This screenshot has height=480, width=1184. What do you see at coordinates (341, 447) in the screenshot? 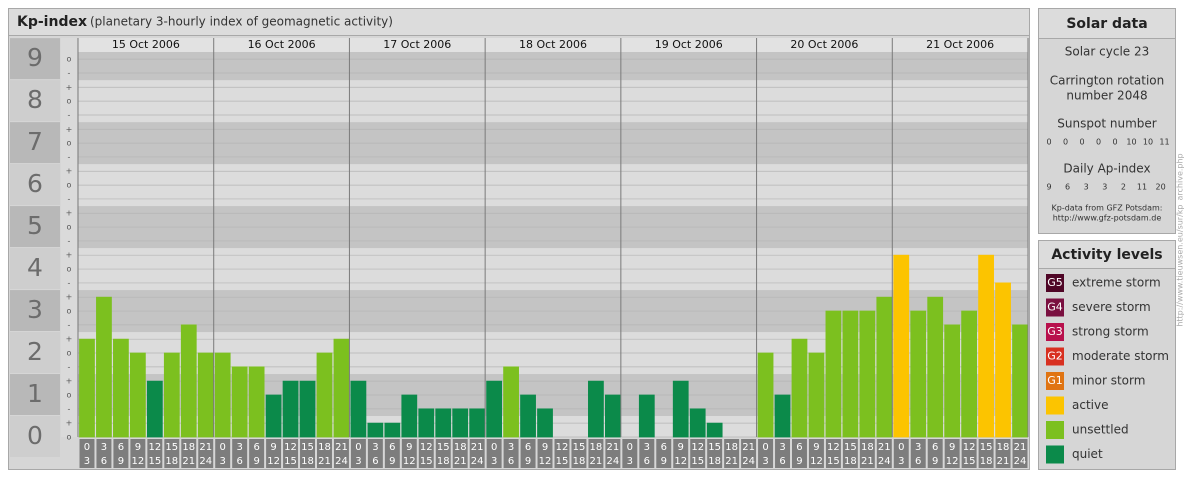
I see `hour-from: 21` at bounding box center [341, 447].